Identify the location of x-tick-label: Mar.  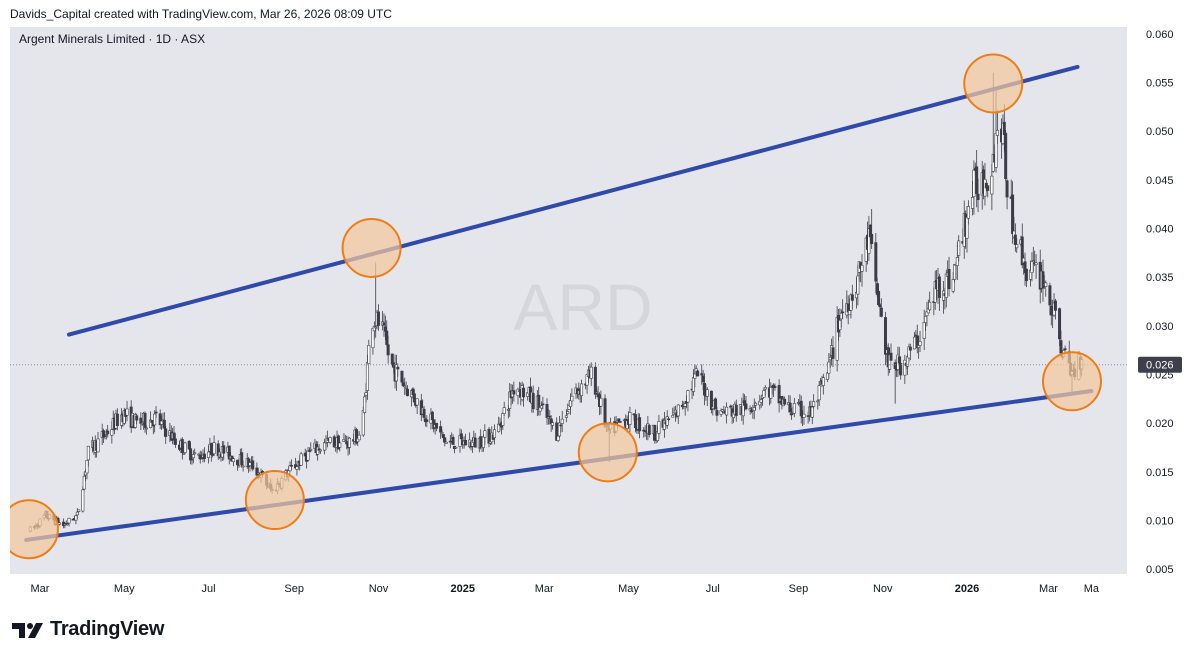
(544, 589).